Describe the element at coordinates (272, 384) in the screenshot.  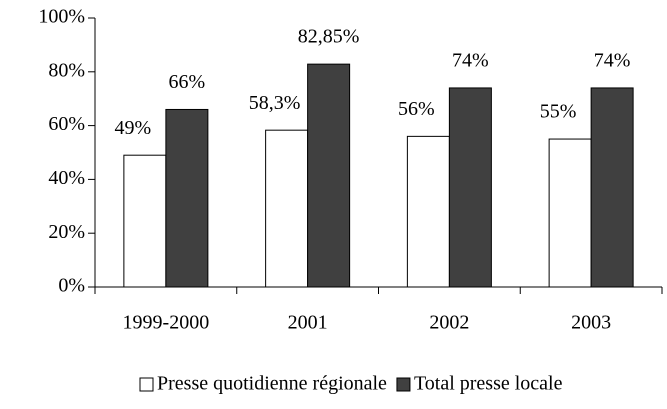
I see `legend-label: Presse quotidienne régionale` at that location.